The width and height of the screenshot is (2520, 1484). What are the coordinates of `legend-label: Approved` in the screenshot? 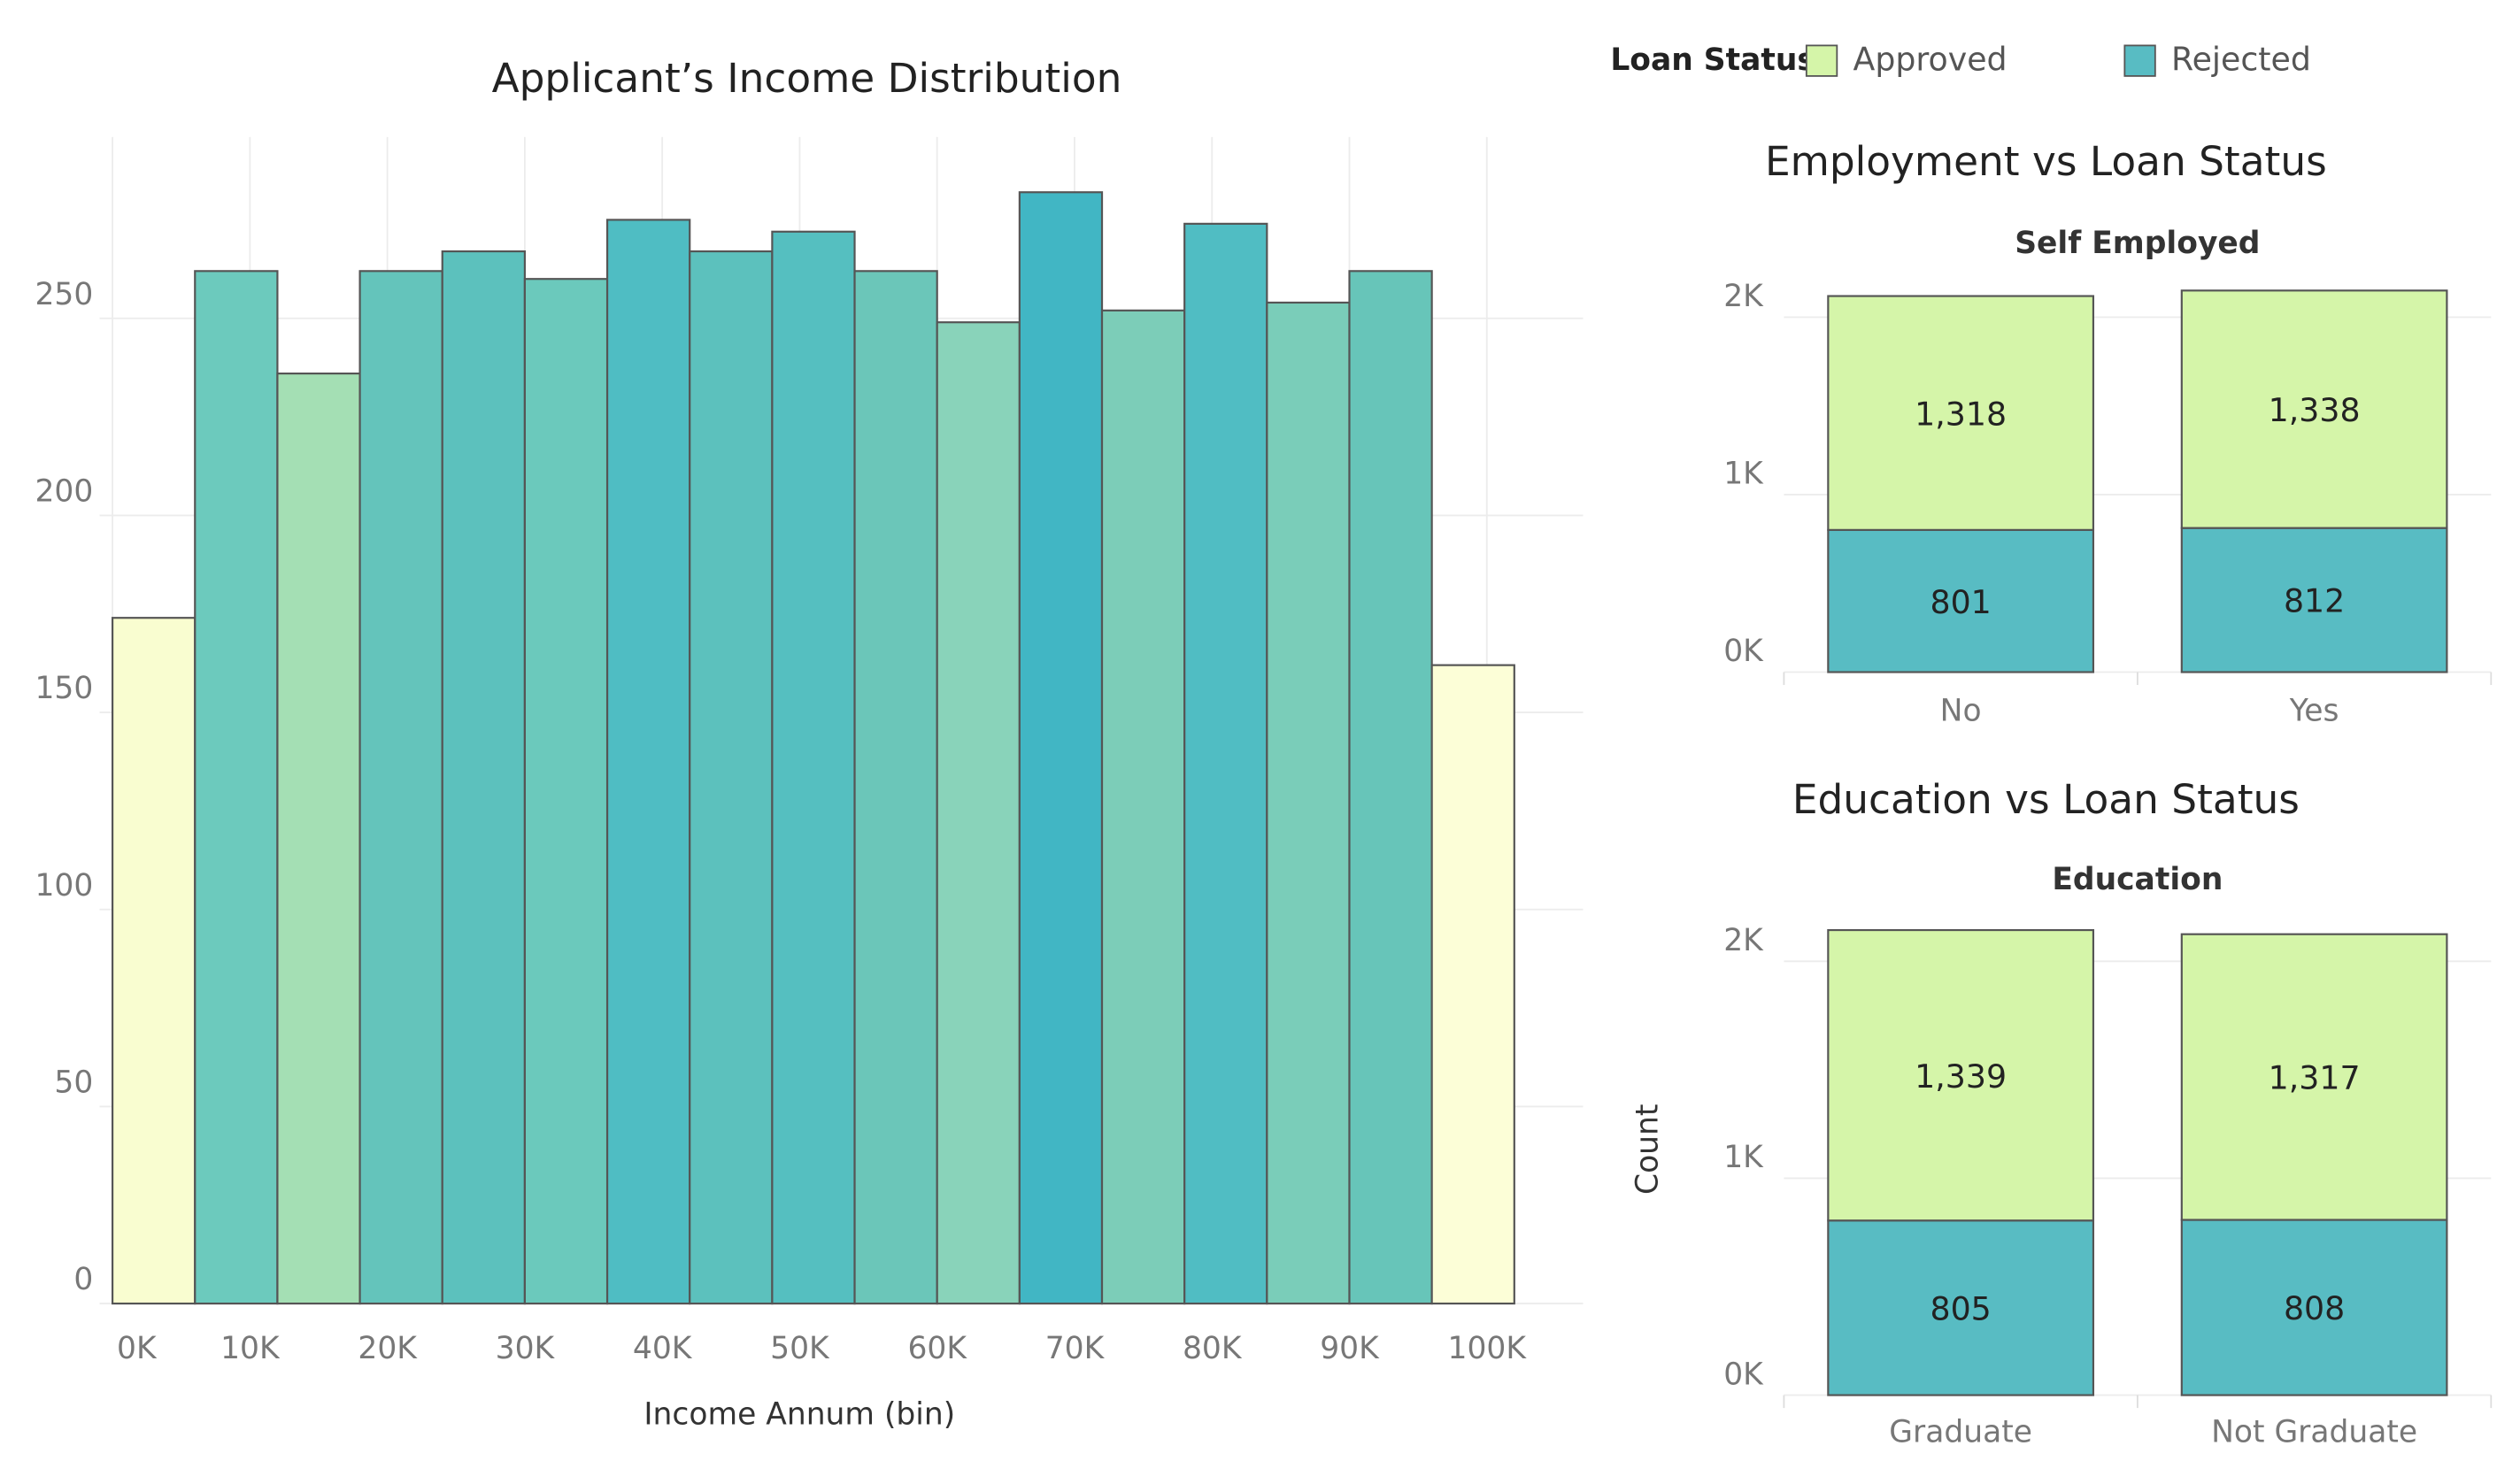 It's located at (1930, 60).